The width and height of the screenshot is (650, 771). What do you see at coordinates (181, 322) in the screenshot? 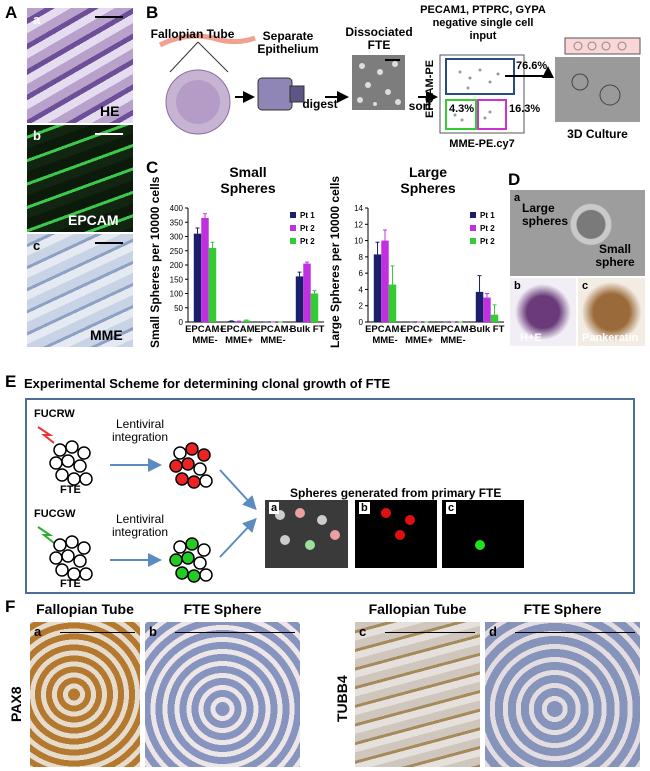
I see `y-tick-label: 0` at bounding box center [181, 322].